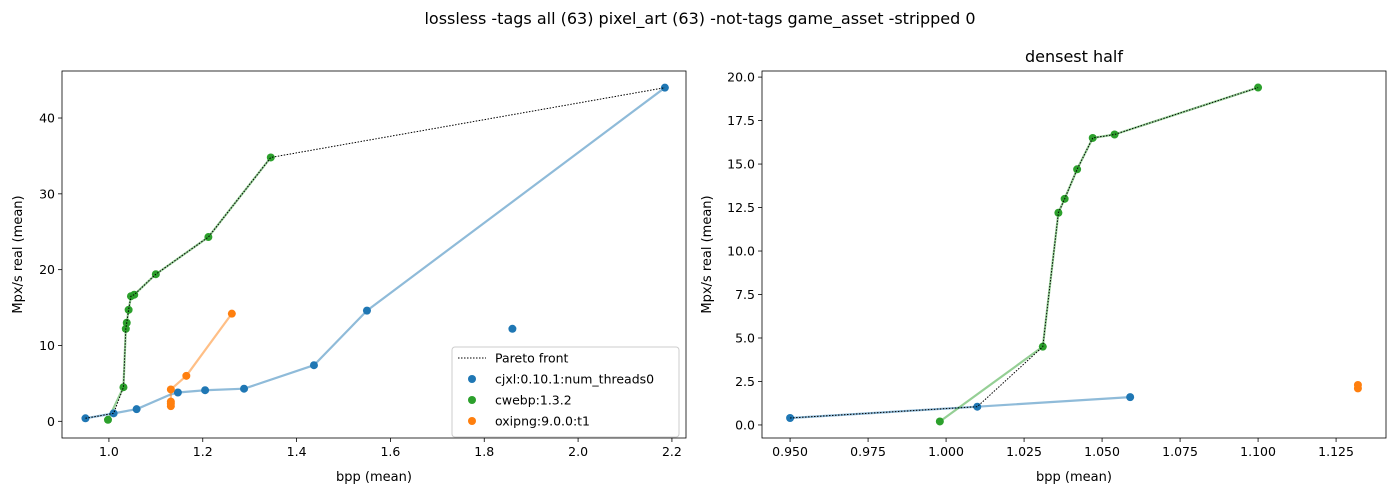 The image size is (1400, 500). I want to click on x-tick-label: 2.2, so click(672, 451).